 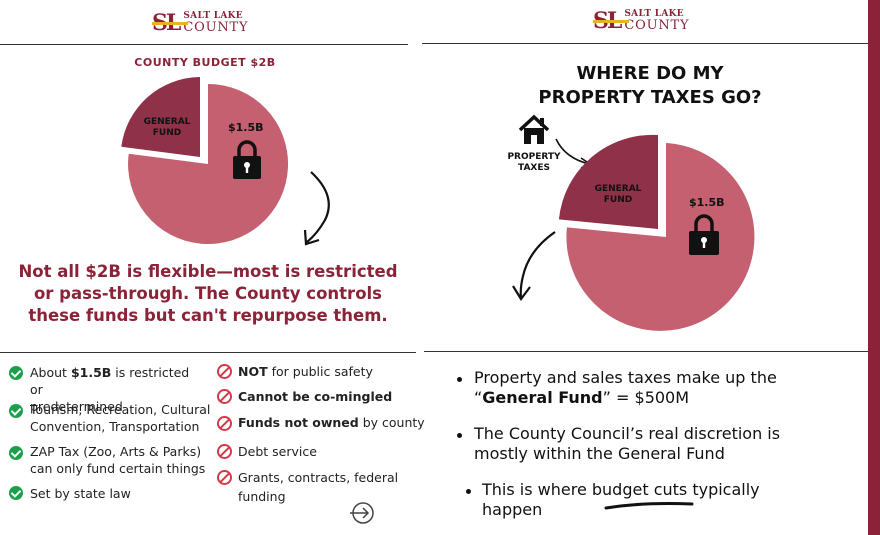 What do you see at coordinates (205, 62) in the screenshot?
I see `county-budget-title: COUNTY BUDGET $2B` at bounding box center [205, 62].